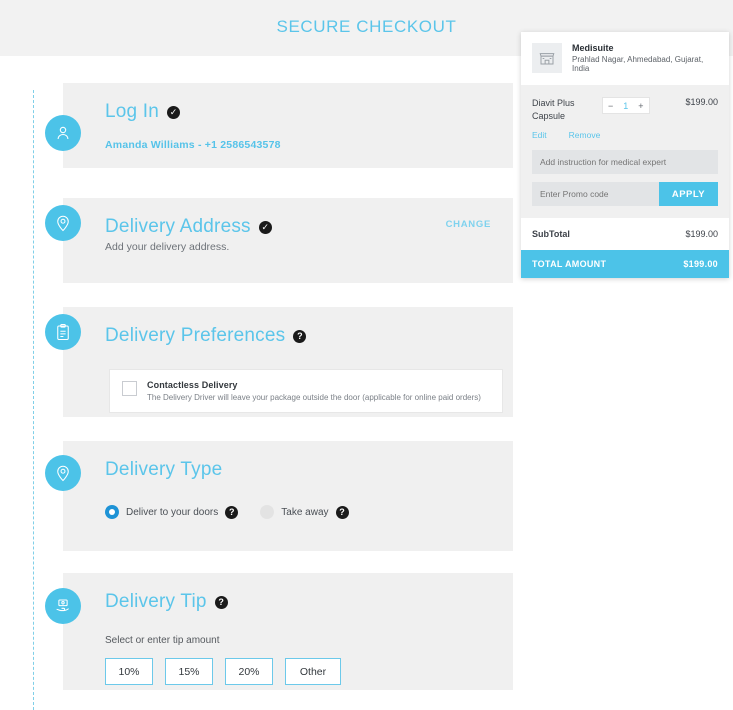 Image resolution: width=733 pixels, height=710 pixels. I want to click on delivery-type-option-takeaway: Take away ?, so click(304, 512).